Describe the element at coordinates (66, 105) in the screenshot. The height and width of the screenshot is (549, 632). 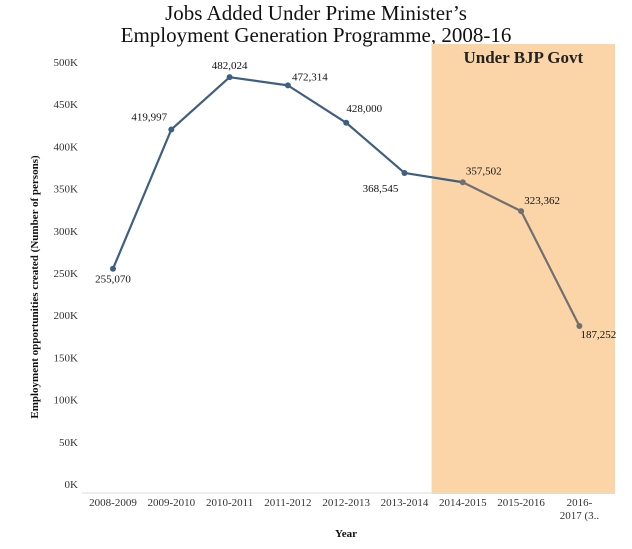
I see `y-tick-label: 450K` at that location.